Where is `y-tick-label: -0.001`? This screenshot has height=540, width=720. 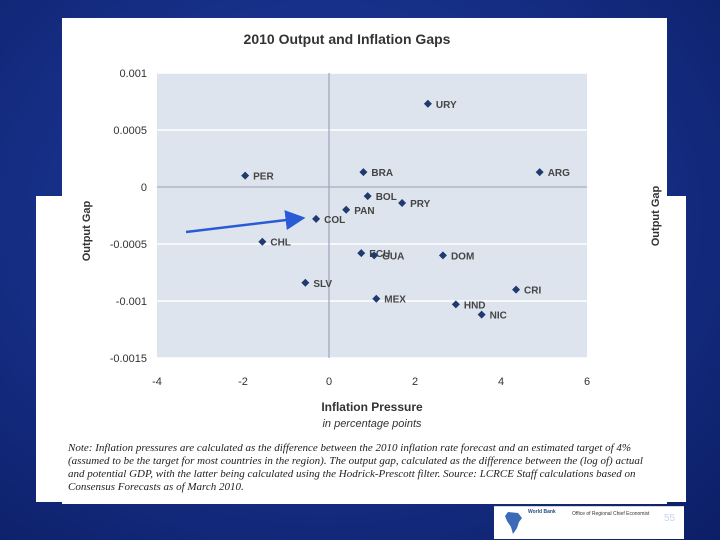
y-tick-label: -0.001 is located at coordinates (131, 302).